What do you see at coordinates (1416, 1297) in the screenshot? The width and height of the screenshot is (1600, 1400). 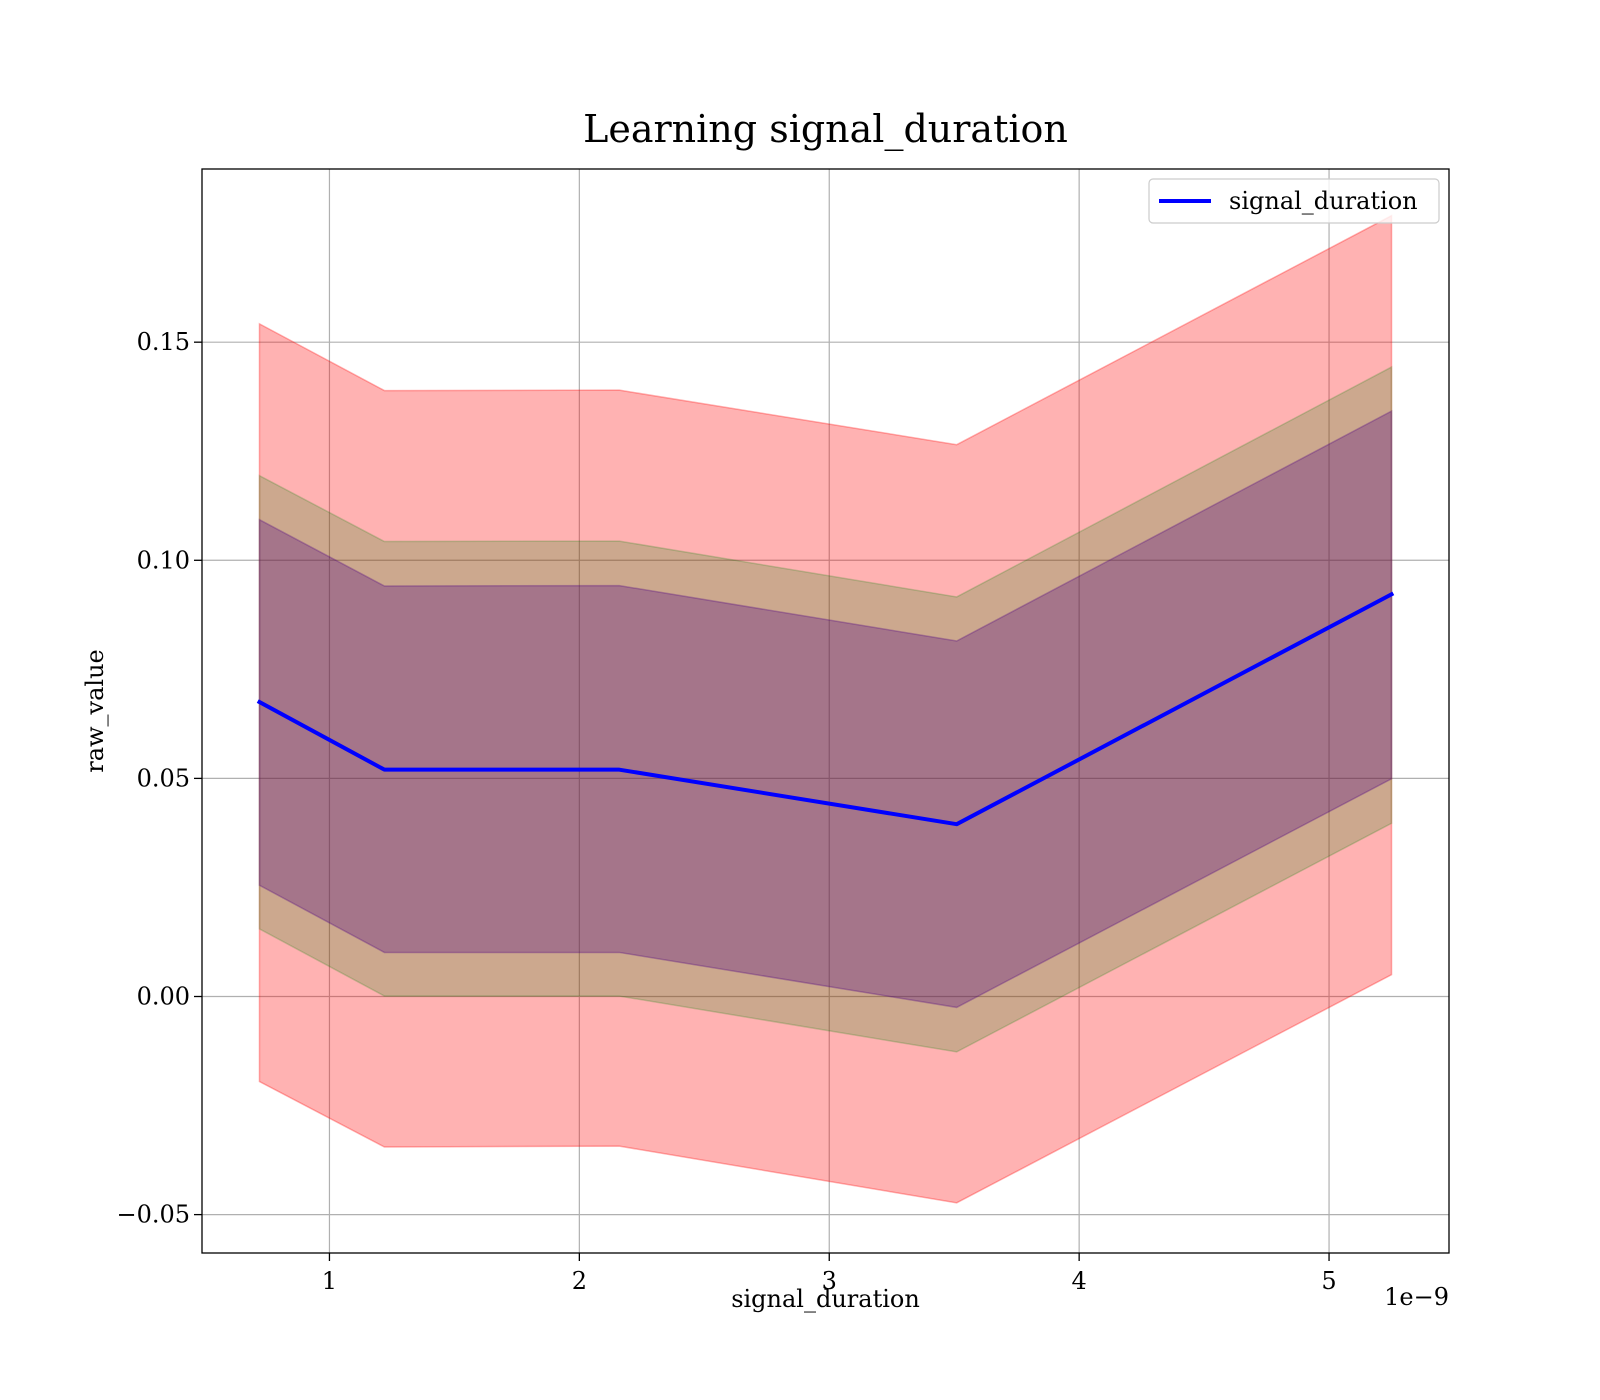 I see `x-axis-offset-text: 1e−9` at bounding box center [1416, 1297].